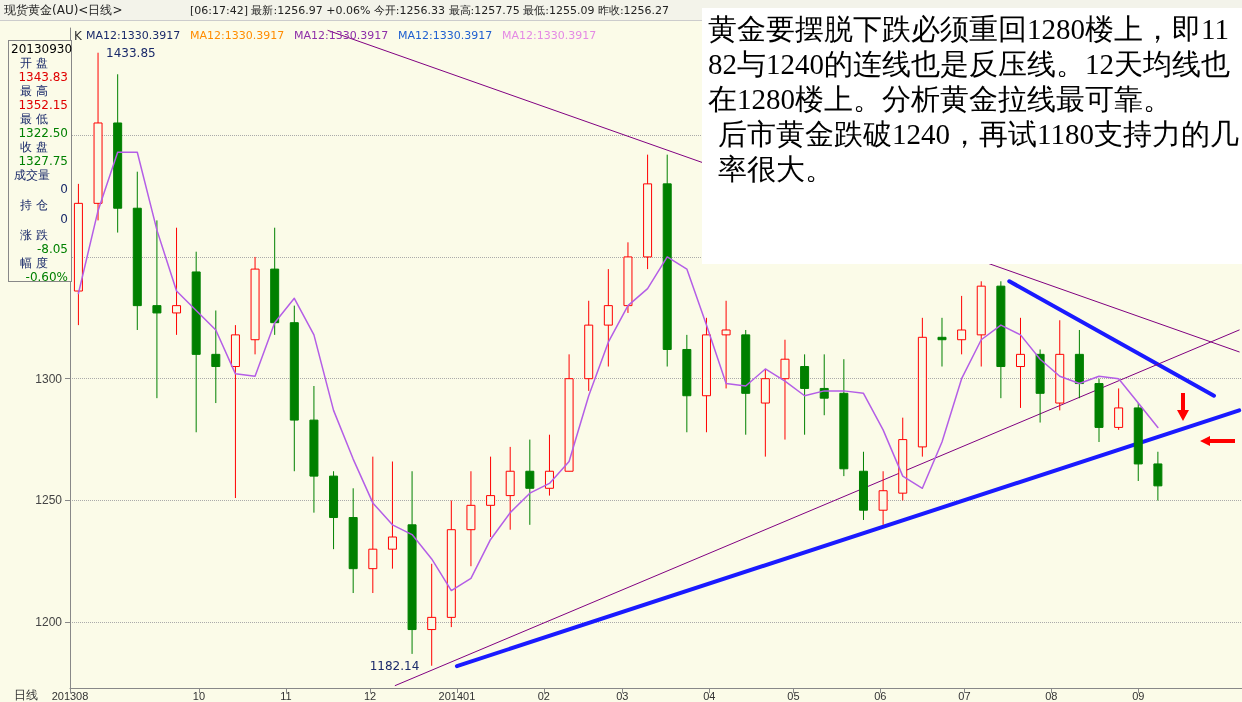 This screenshot has height=702, width=1242. I want to click on x-tick-label: 201401, so click(457, 695).